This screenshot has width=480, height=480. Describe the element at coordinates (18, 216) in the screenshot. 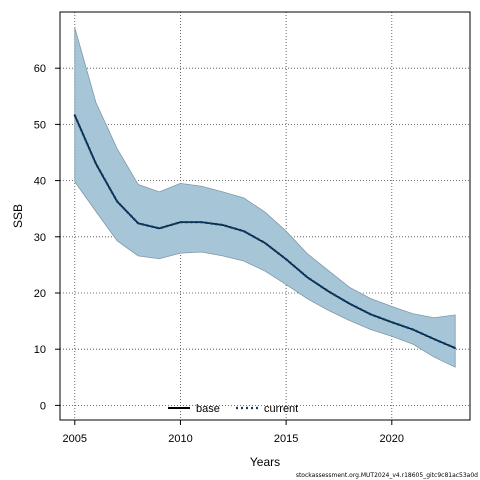

I see `y-axis-title: SSB` at that location.